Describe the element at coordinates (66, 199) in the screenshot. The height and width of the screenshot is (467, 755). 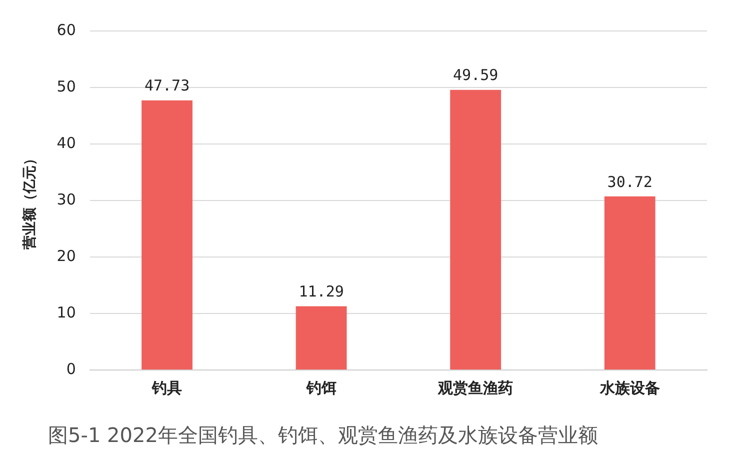
I see `y-tick-label: 30` at that location.